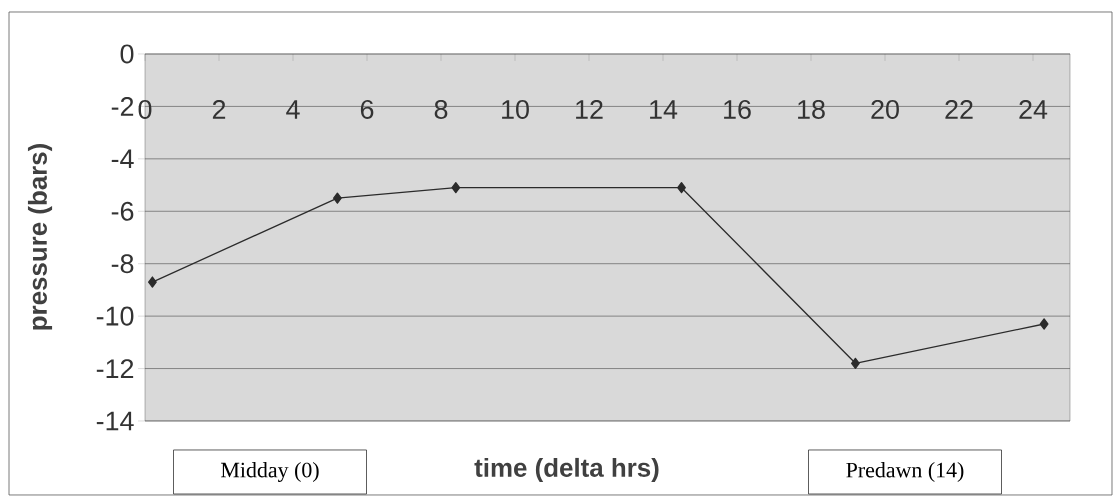  Describe the element at coordinates (811, 109) in the screenshot. I see `x-tick-label: 18` at that location.